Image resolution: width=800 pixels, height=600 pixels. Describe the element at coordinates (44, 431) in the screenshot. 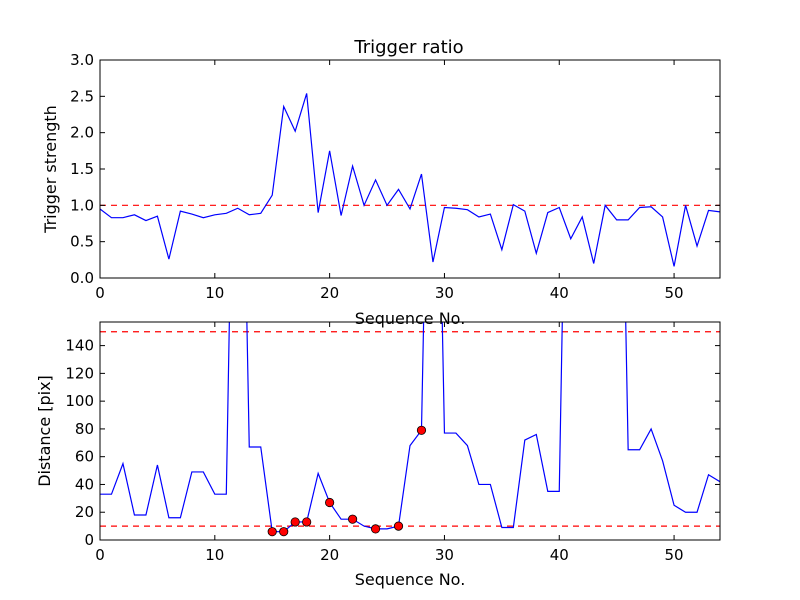

I see `y-axis-label: Distance [pix]` at that location.